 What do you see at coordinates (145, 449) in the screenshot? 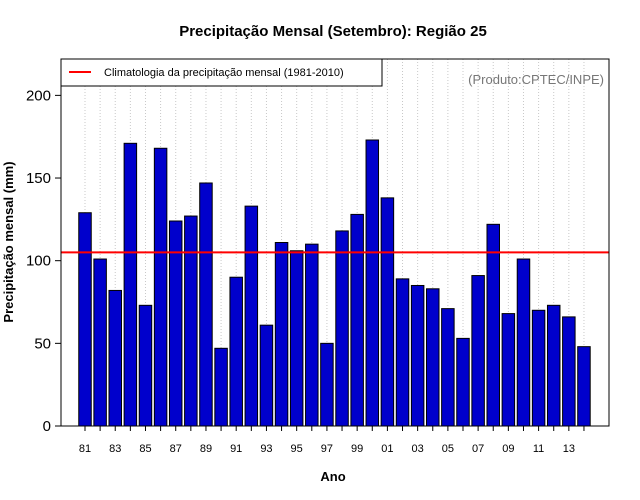
I see `x-tick-label: 85` at bounding box center [145, 449].